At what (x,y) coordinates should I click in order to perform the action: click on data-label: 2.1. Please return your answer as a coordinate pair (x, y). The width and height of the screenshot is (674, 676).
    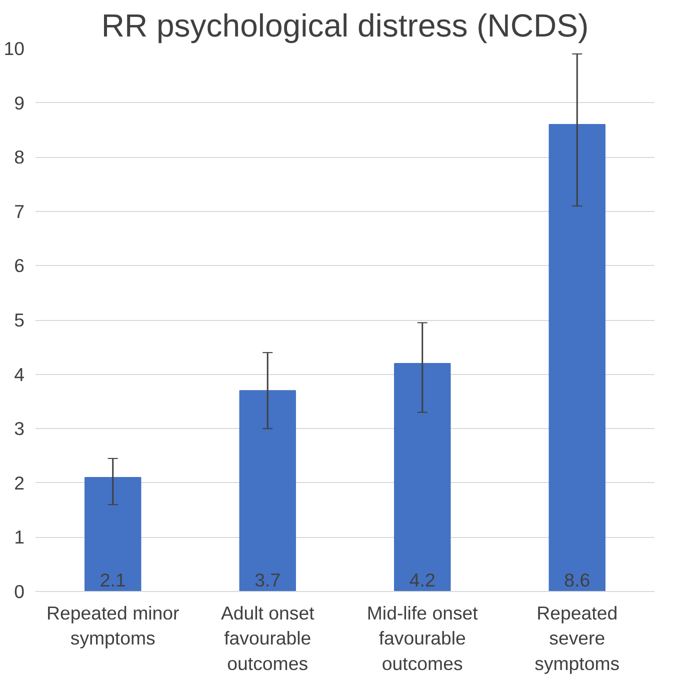
    Looking at the image, I should click on (113, 580).